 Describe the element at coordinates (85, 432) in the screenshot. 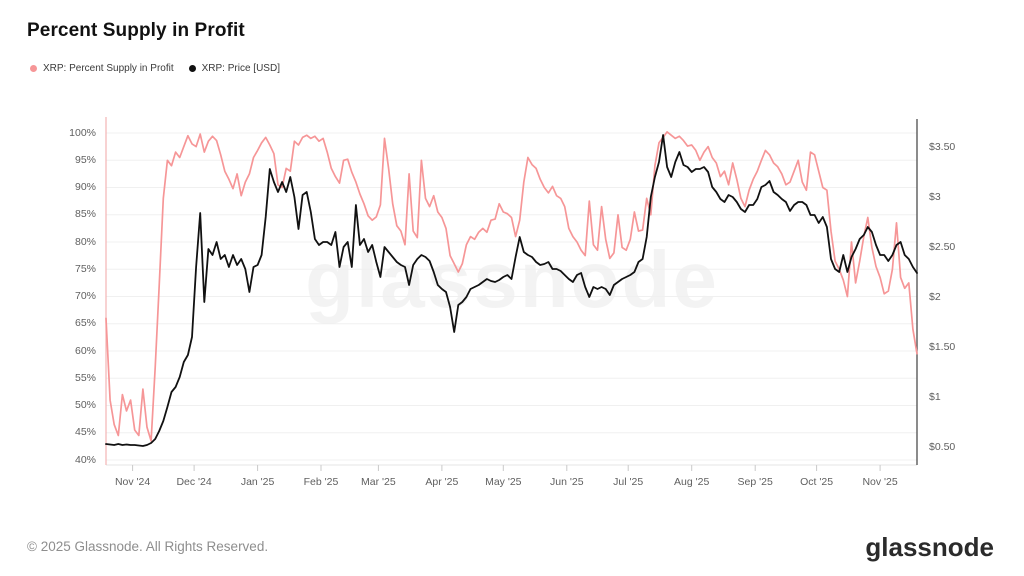

I see `y-left-tick-label: 45%` at that location.